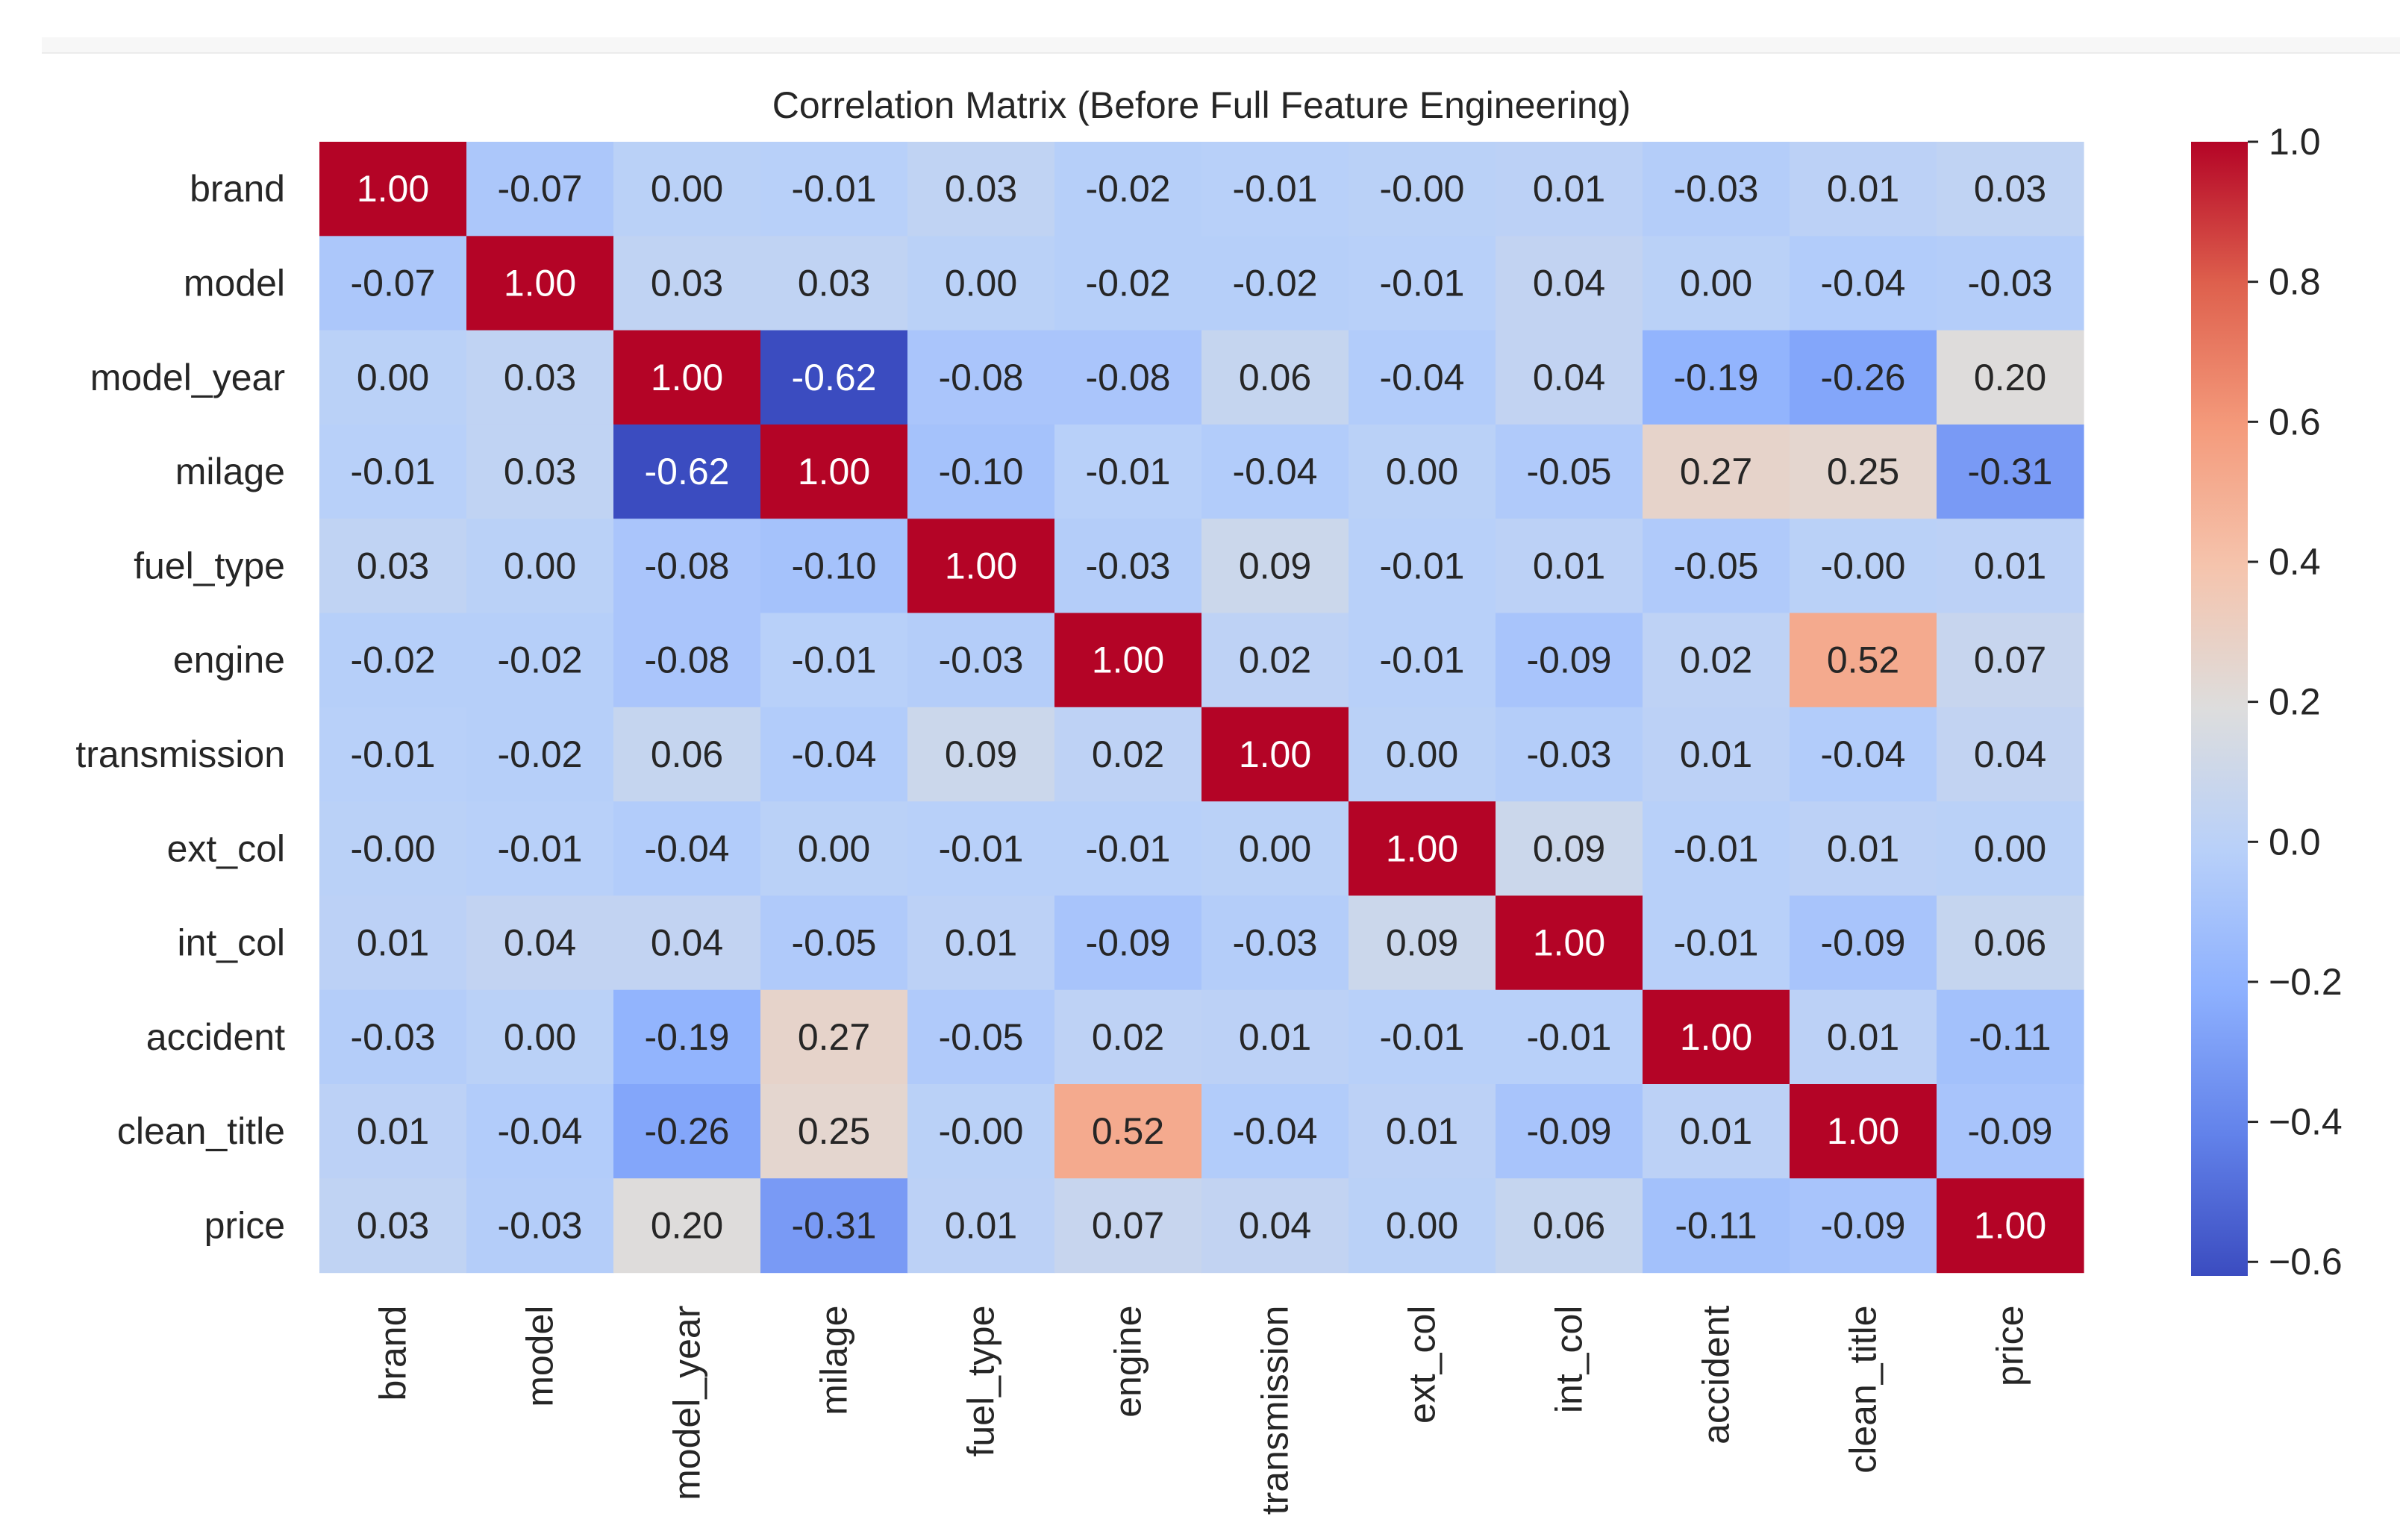  I want to click on colorbar-tick-label: 0.2, so click(2295, 702).